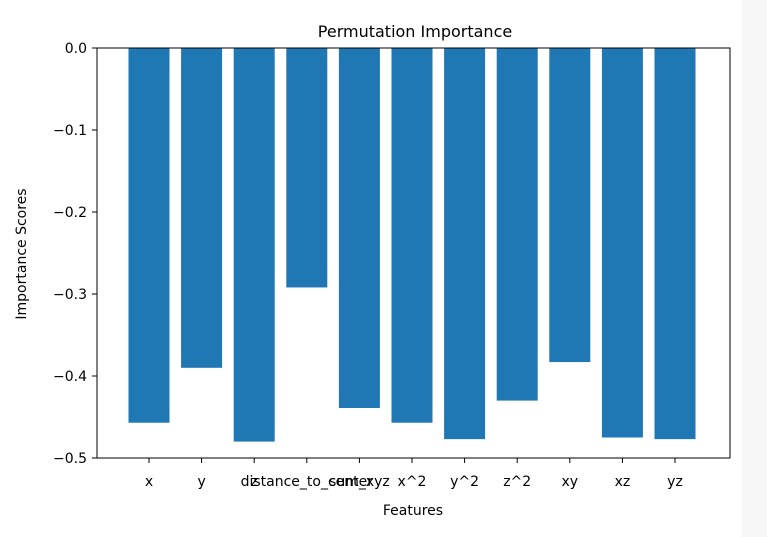 This screenshot has width=767, height=537. What do you see at coordinates (517, 224) in the screenshot?
I see `bar-z^2` at bounding box center [517, 224].